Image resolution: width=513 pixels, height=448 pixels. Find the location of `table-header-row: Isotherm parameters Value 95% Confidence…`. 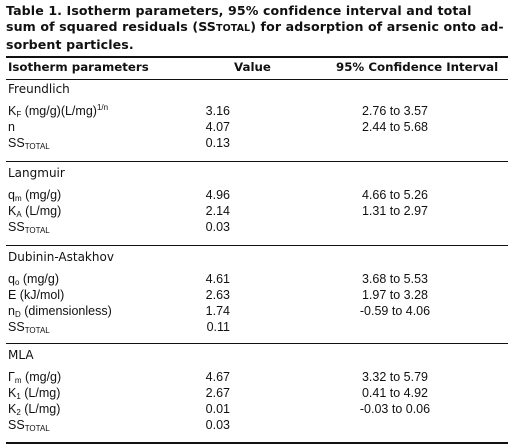

table-header-row: Isotherm parameters Value 95% Confidence… is located at coordinates (257, 67).